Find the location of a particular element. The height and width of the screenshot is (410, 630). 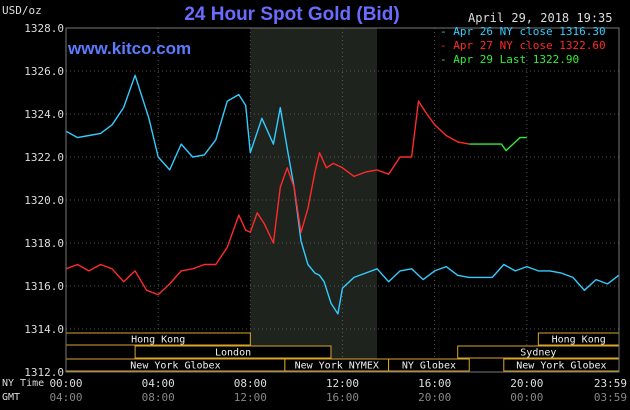

ny-time-label: NY Time is located at coordinates (23, 383).